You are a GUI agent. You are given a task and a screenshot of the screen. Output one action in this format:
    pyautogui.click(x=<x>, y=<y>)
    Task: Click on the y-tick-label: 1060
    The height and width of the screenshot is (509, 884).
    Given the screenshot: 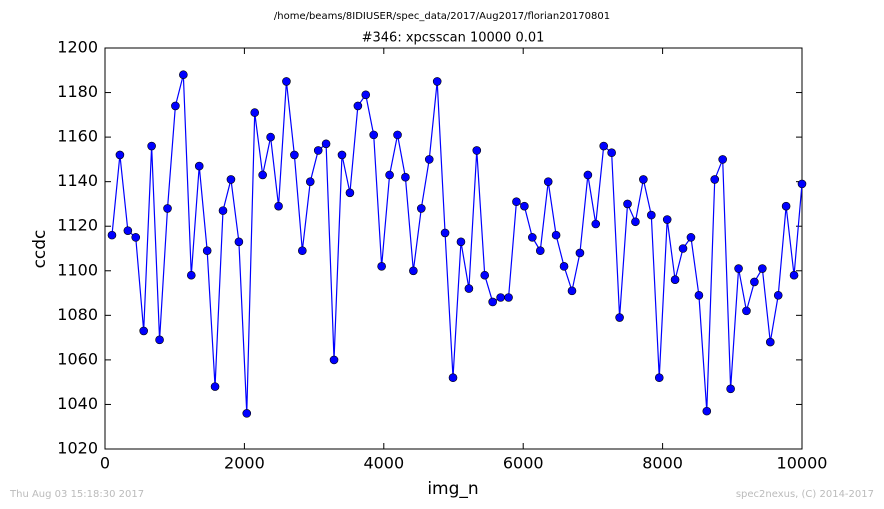 What is the action you would take?
    pyautogui.click(x=77, y=358)
    